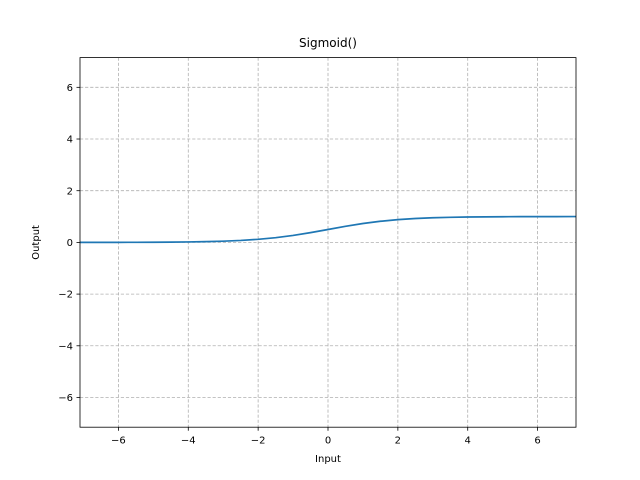 Image resolution: width=640 pixels, height=480 pixels. I want to click on y-tick-label: −6, so click(65, 398).